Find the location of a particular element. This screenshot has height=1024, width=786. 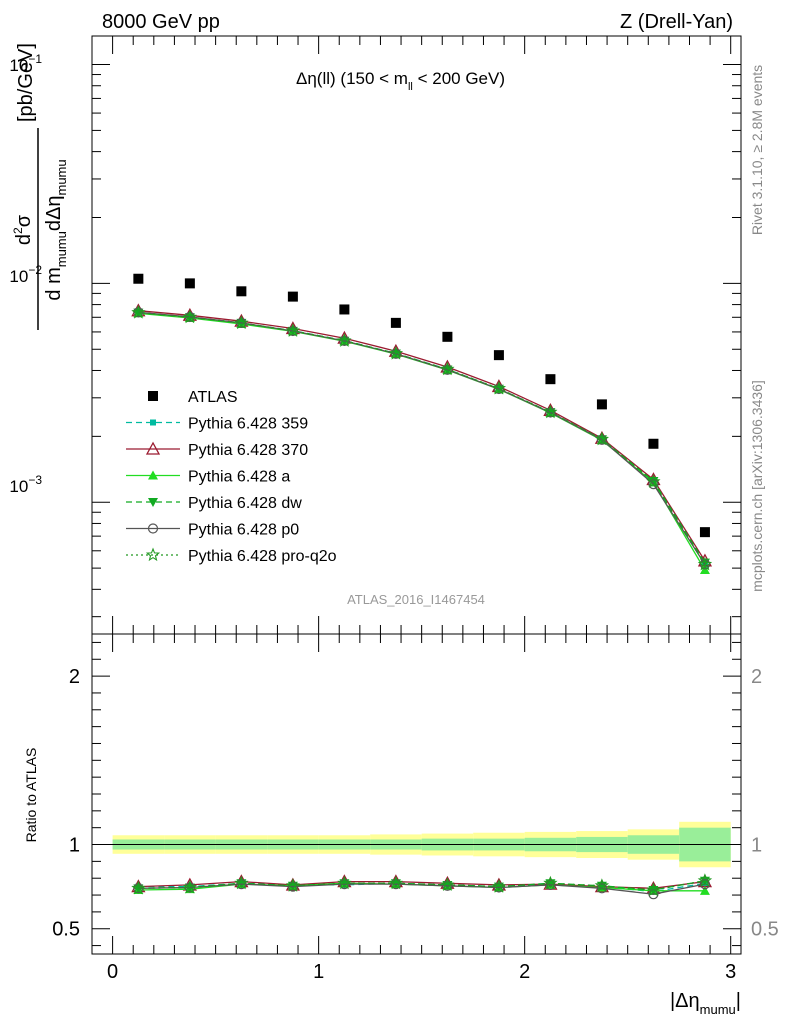

ratio-series-line is located at coordinates (422, 885).